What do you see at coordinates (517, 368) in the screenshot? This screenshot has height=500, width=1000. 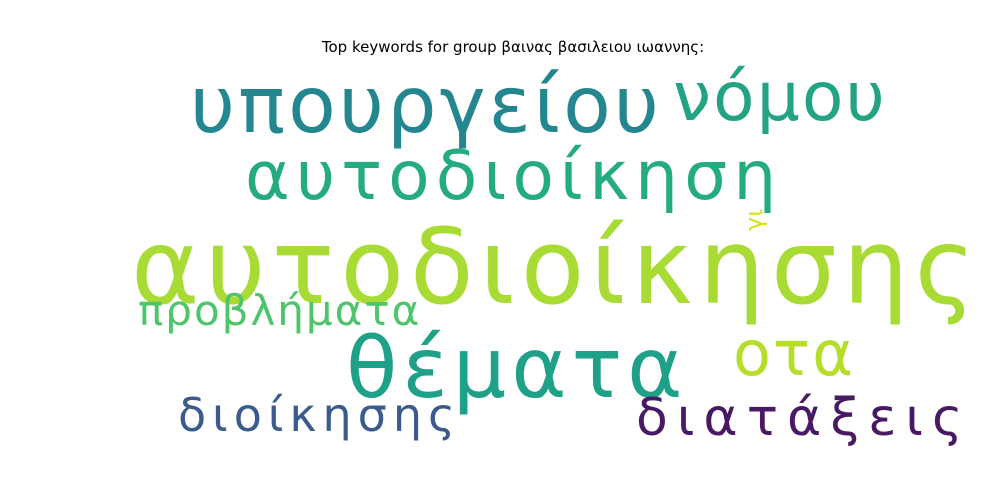 I see `word-themata: θέματα` at bounding box center [517, 368].